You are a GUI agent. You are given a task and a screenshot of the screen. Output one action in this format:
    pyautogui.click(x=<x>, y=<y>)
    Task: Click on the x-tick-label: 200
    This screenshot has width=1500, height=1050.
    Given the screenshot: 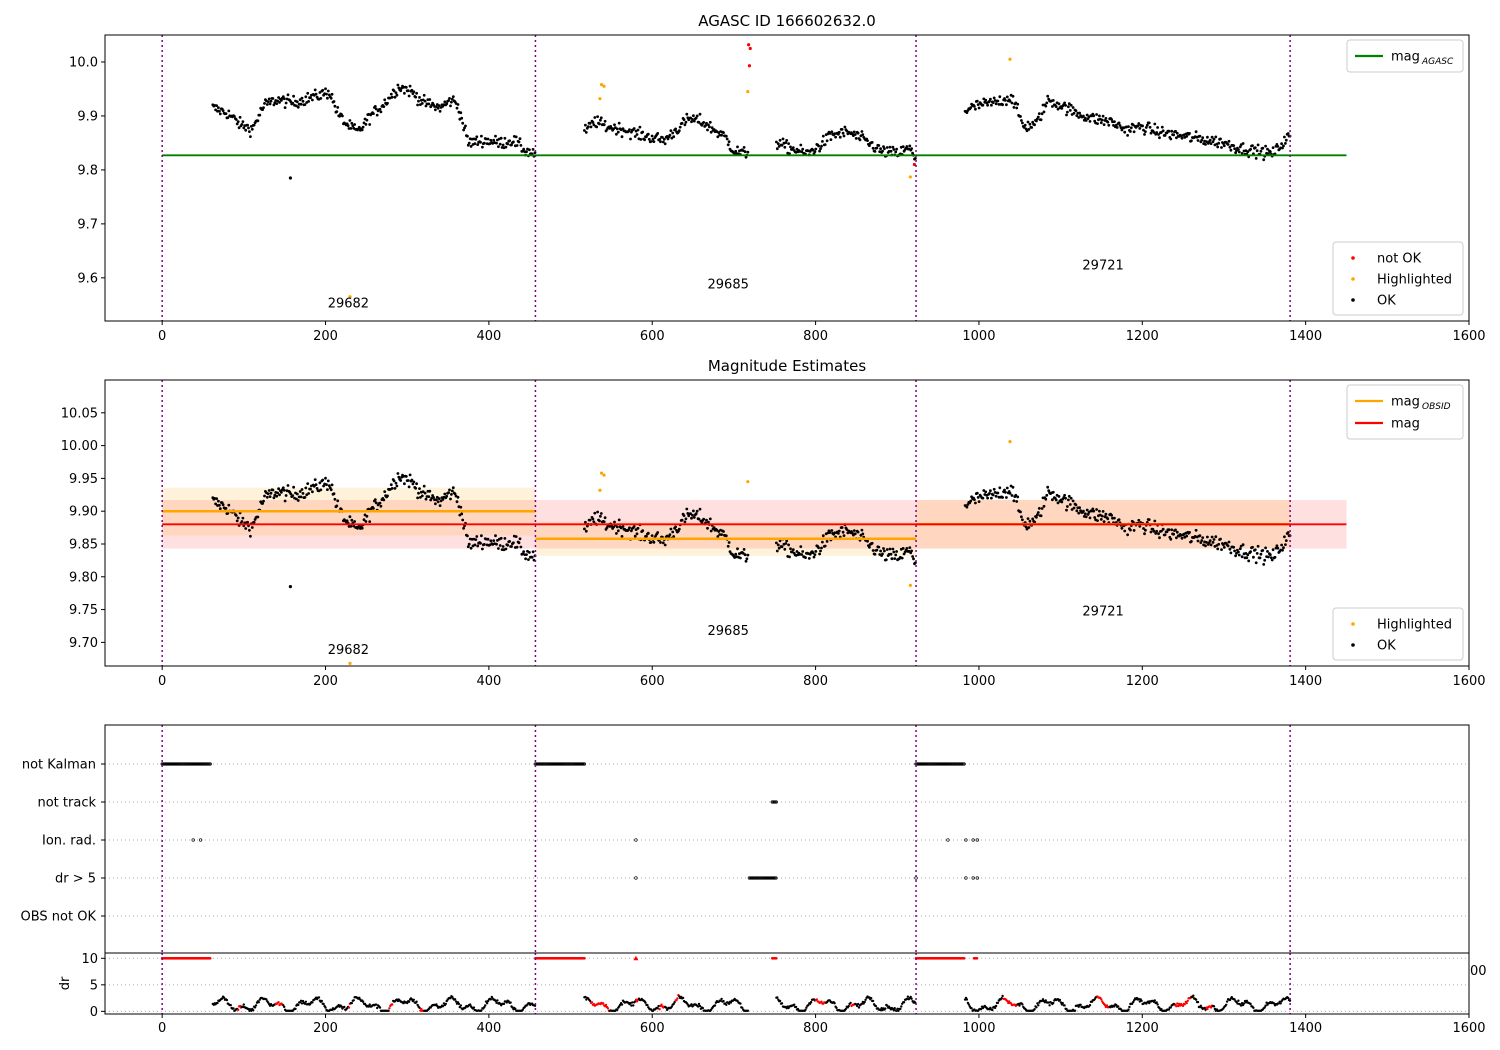 What is the action you would take?
    pyautogui.click(x=325, y=1028)
    